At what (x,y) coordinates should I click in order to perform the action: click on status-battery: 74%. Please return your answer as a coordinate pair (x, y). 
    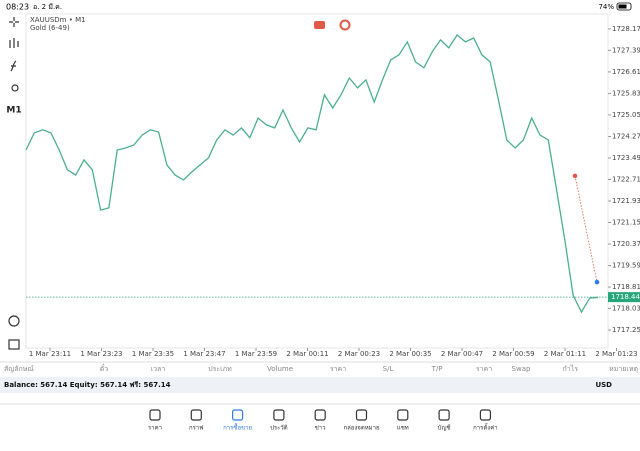
    Looking at the image, I should click on (606, 7).